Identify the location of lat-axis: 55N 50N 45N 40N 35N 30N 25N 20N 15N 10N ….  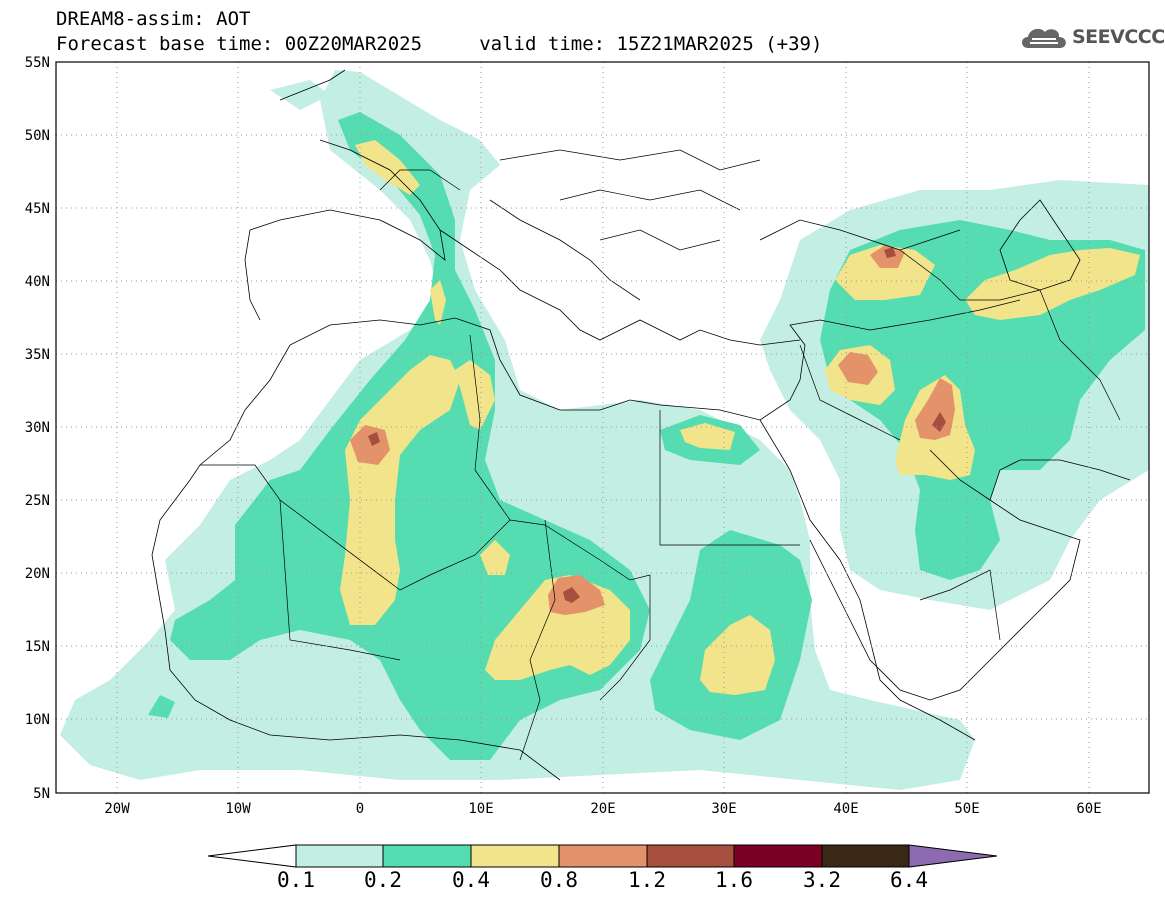
(37, 428).